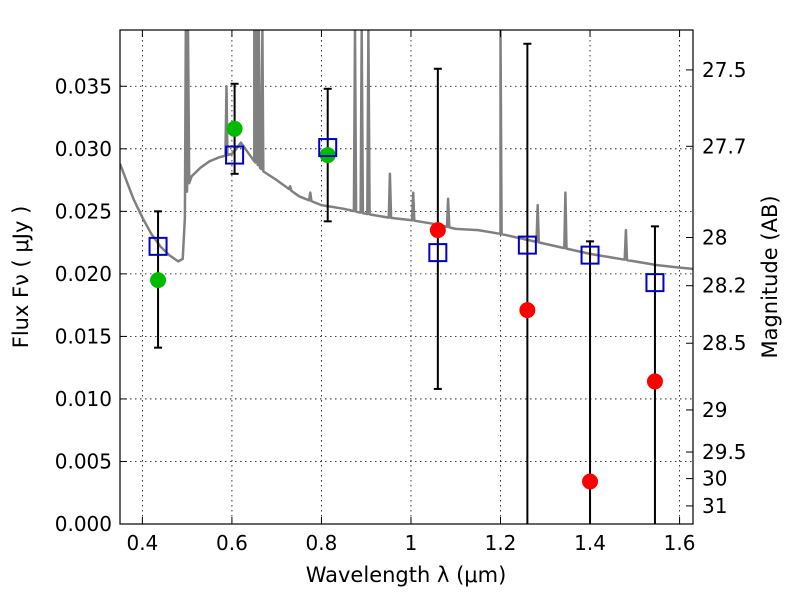 This screenshot has width=800, height=600. What do you see at coordinates (770, 276) in the screenshot?
I see `y2-axis-title: Magnitude (AB)` at bounding box center [770, 276].